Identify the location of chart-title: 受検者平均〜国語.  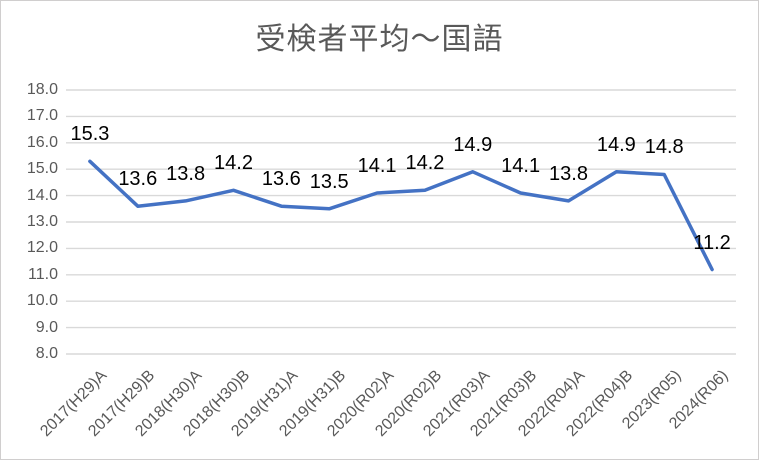
(379, 39).